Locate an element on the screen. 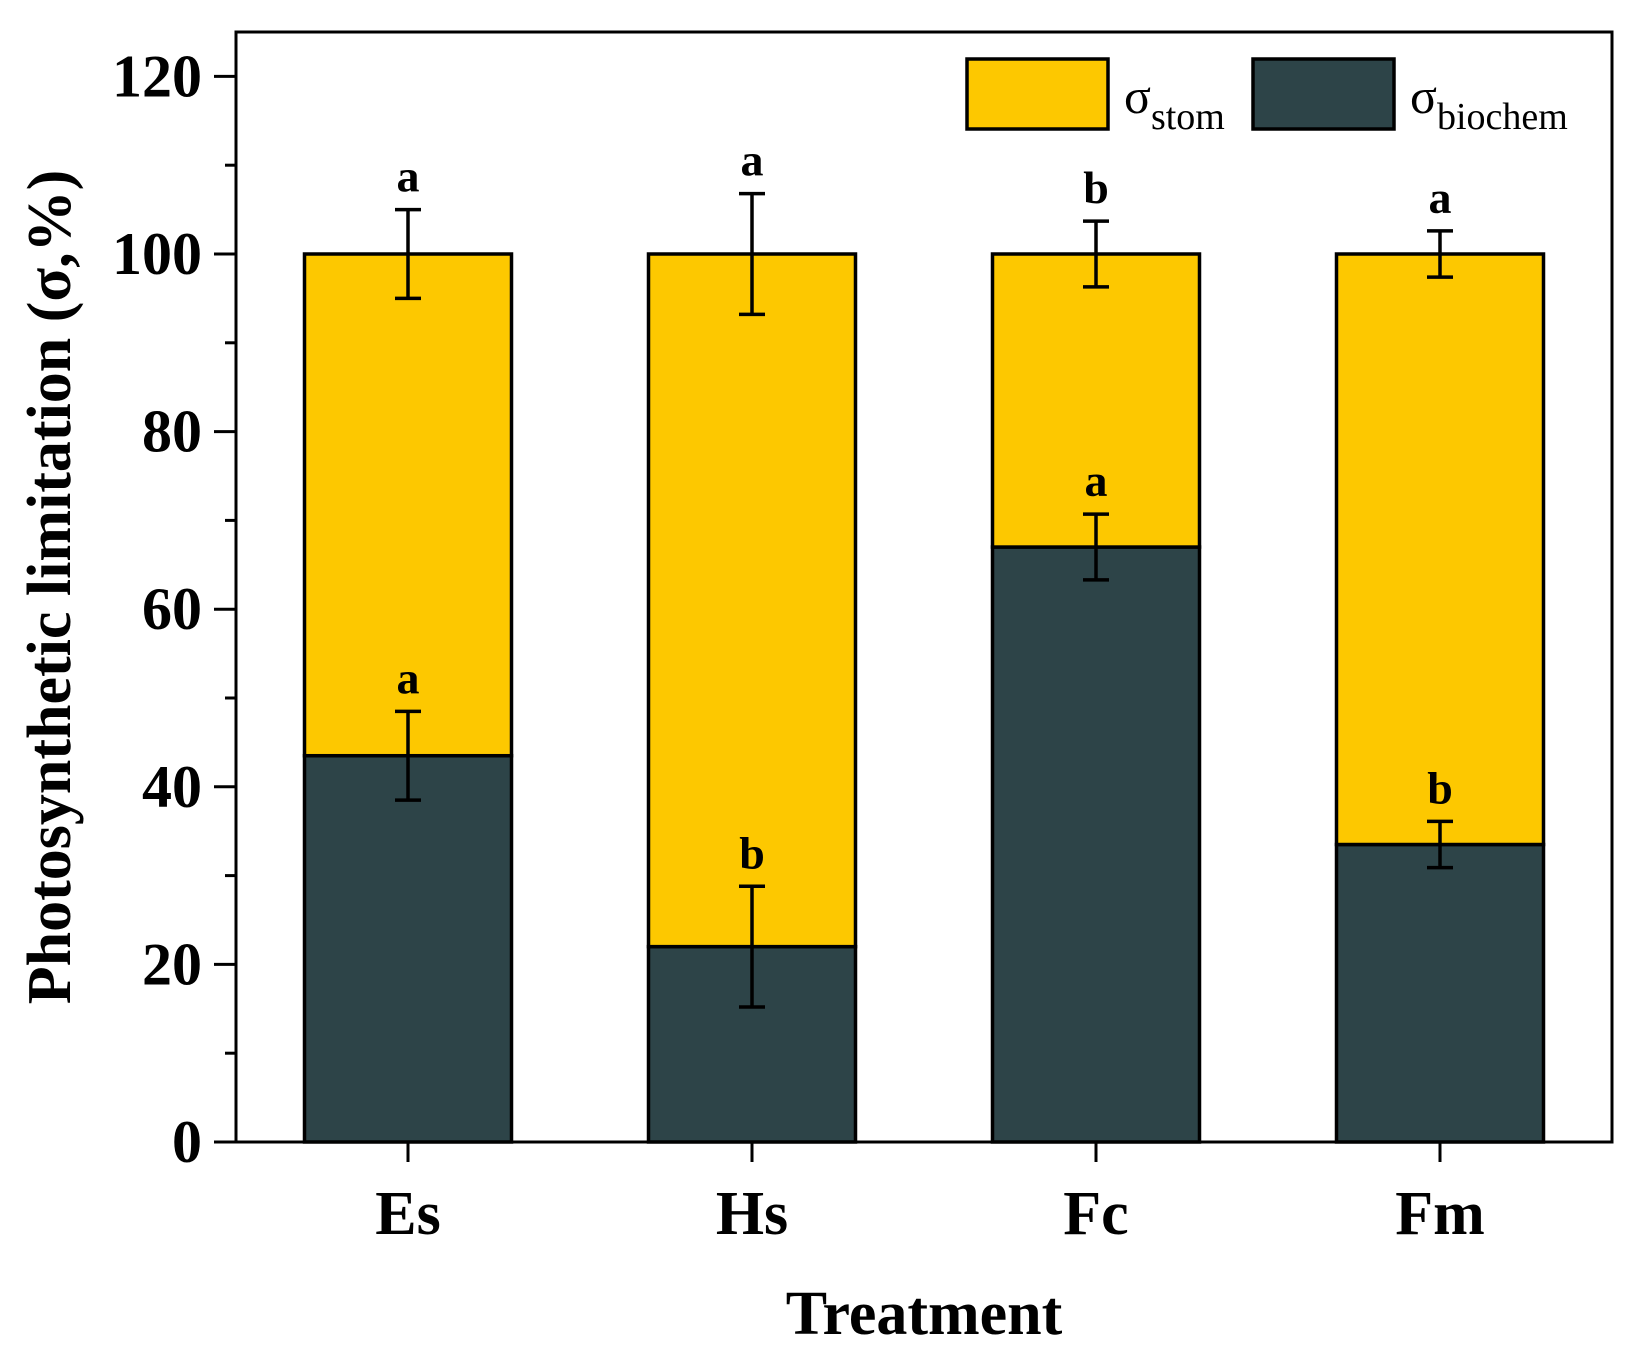 The image size is (1637, 1357). error-bar-stom-Fc is located at coordinates (1096, 254).